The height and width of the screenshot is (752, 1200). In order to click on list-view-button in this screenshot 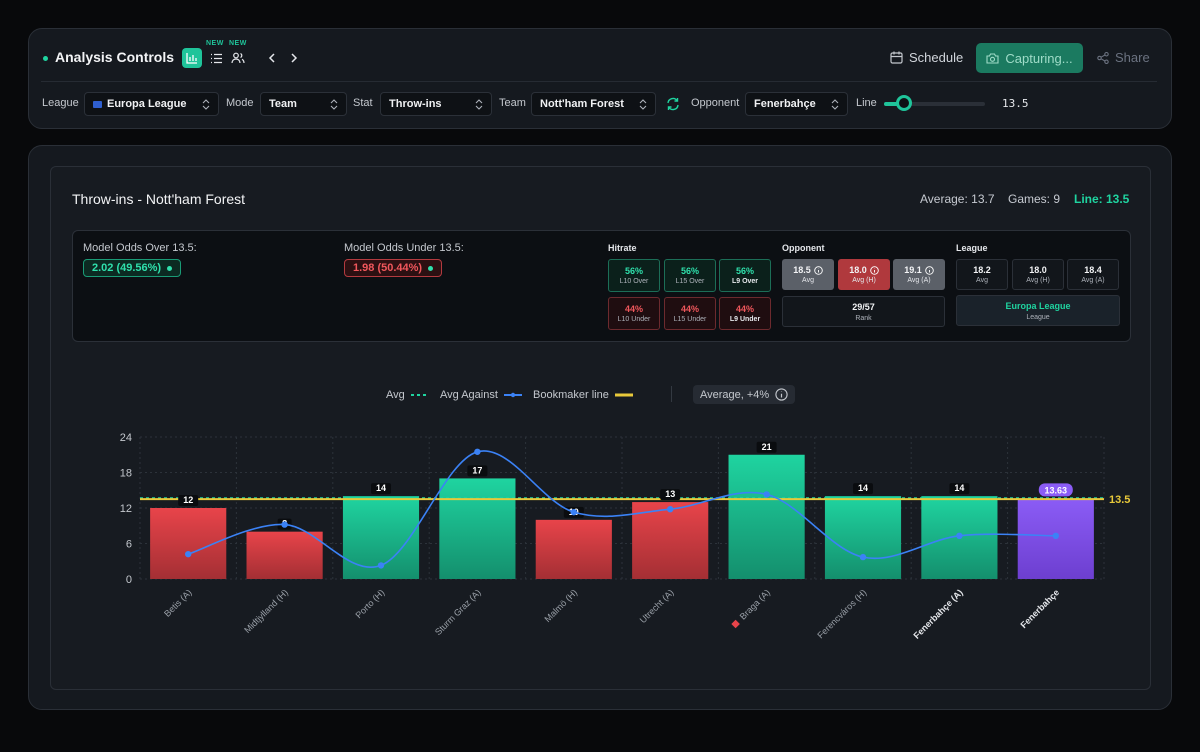, I will do `click(216, 58)`.